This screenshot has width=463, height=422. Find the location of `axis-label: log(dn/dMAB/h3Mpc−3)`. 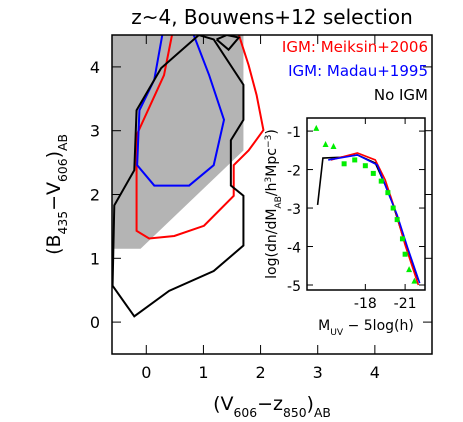

axis-label: log(dn/dMAB/h3Mpc−3) is located at coordinates (274, 204).